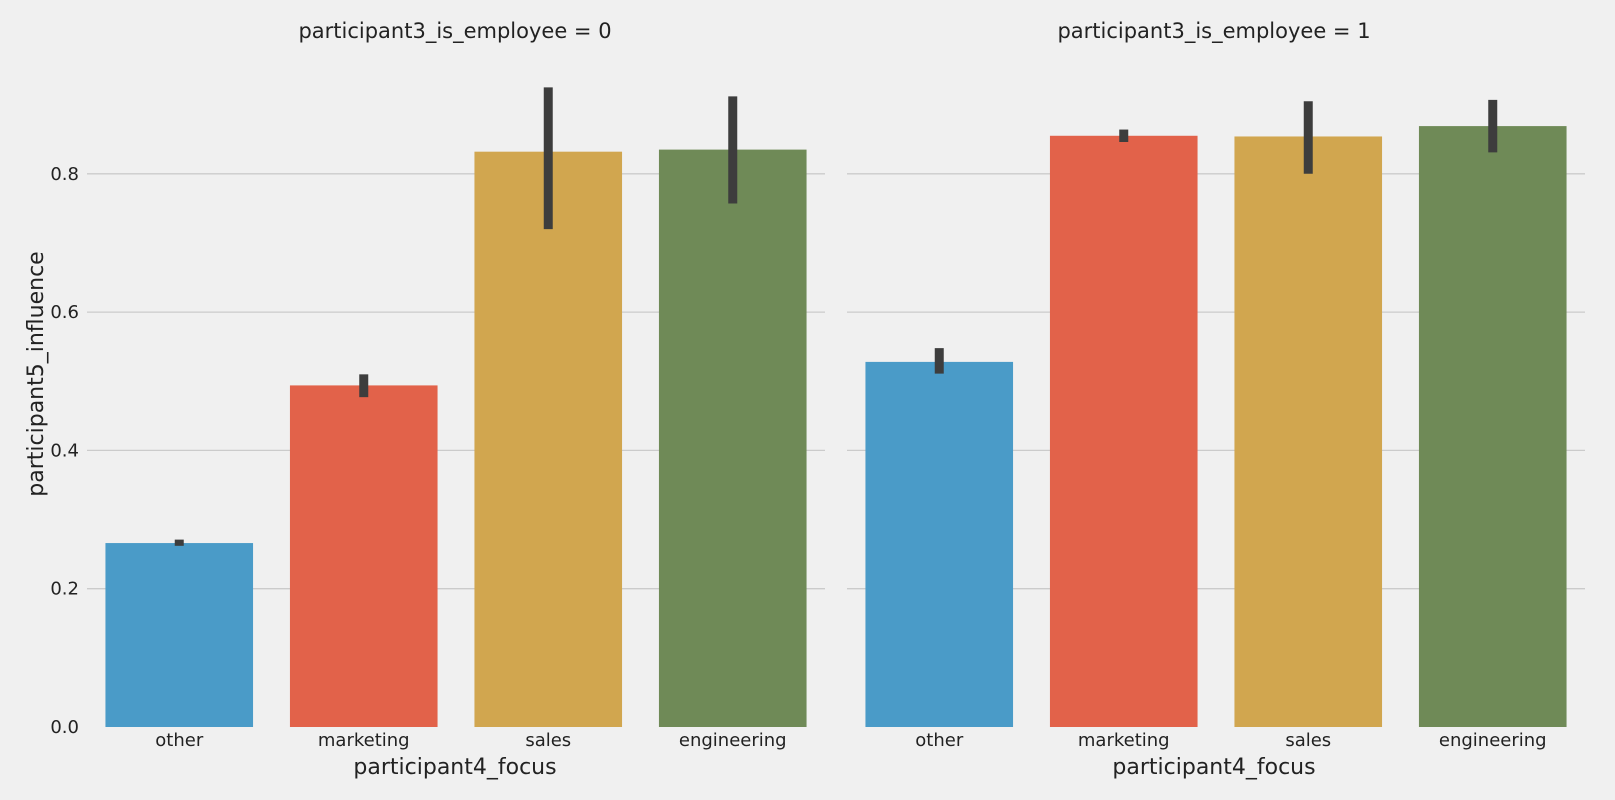 The width and height of the screenshot is (1615, 800). I want to click on bar-right-other, so click(939, 544).